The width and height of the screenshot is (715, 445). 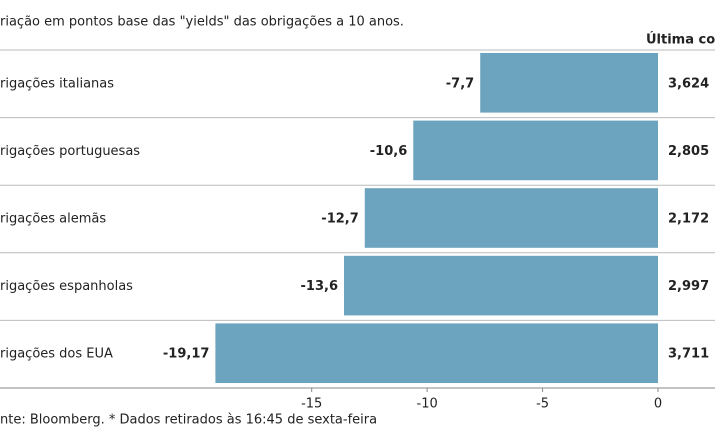 I want to click on x-tick-label: 0, so click(x=658, y=404).